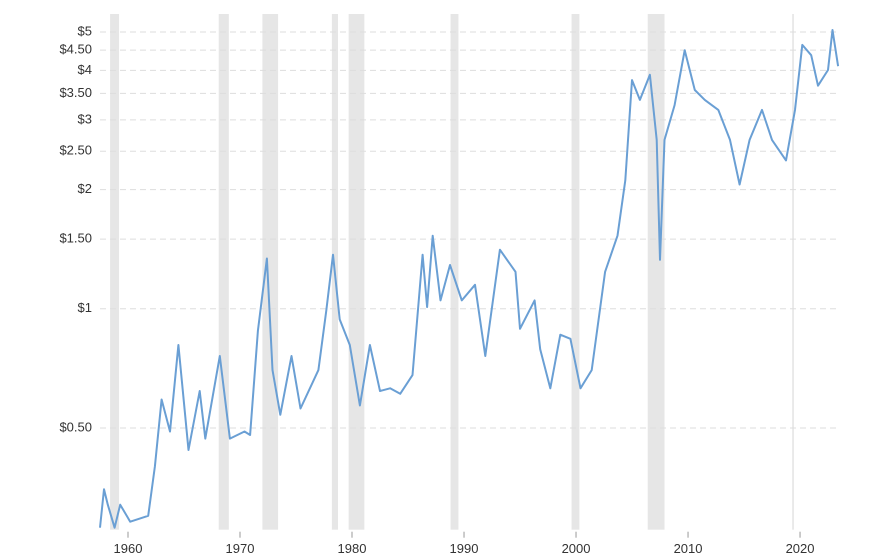 This screenshot has height=560, width=888. Describe the element at coordinates (75, 238) in the screenshot. I see `y-tick-label: $1.50` at that location.